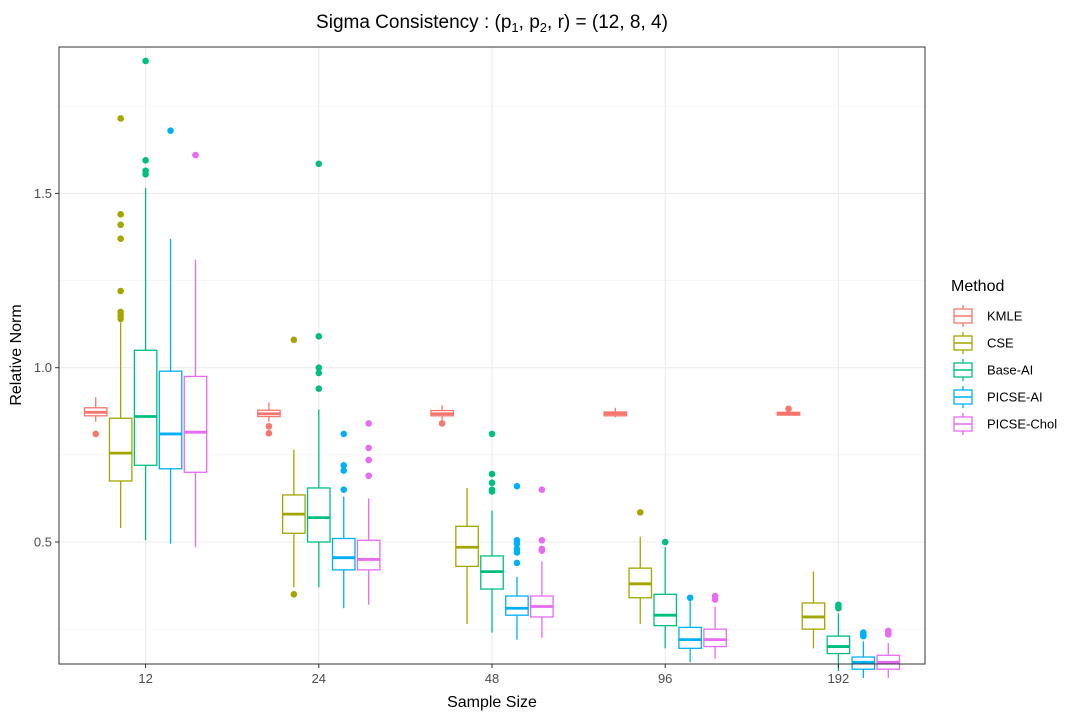 This screenshot has height=720, width=1080. I want to click on legend: Method KMLE CSE Base-AI PICSE-AI PICSE-Chol, so click(1004, 357).